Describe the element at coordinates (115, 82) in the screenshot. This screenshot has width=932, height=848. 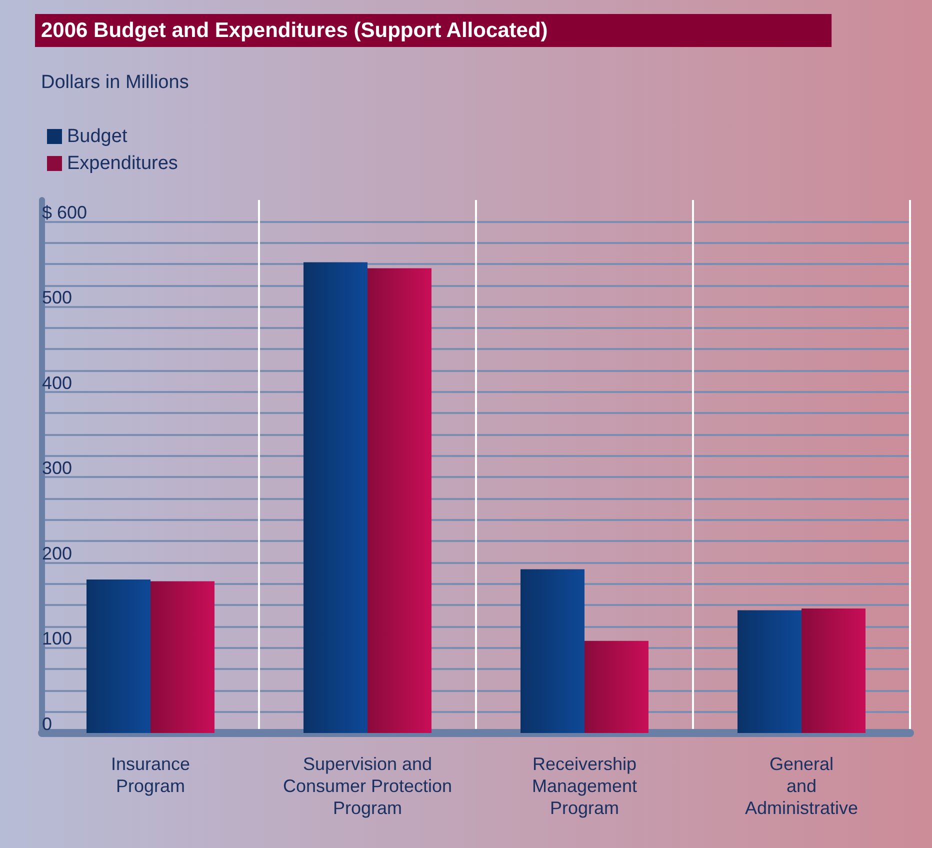
I see `chart-subtitle: Dollars in Millions` at that location.